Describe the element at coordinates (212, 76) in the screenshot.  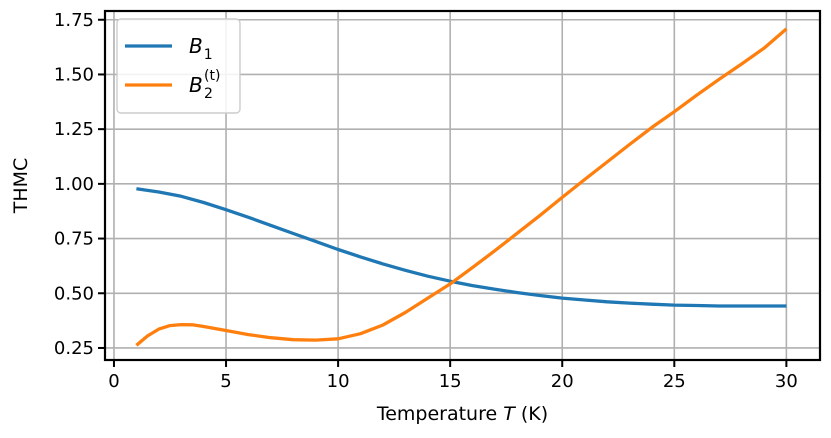
I see `legend-label-sup: (t)` at that location.